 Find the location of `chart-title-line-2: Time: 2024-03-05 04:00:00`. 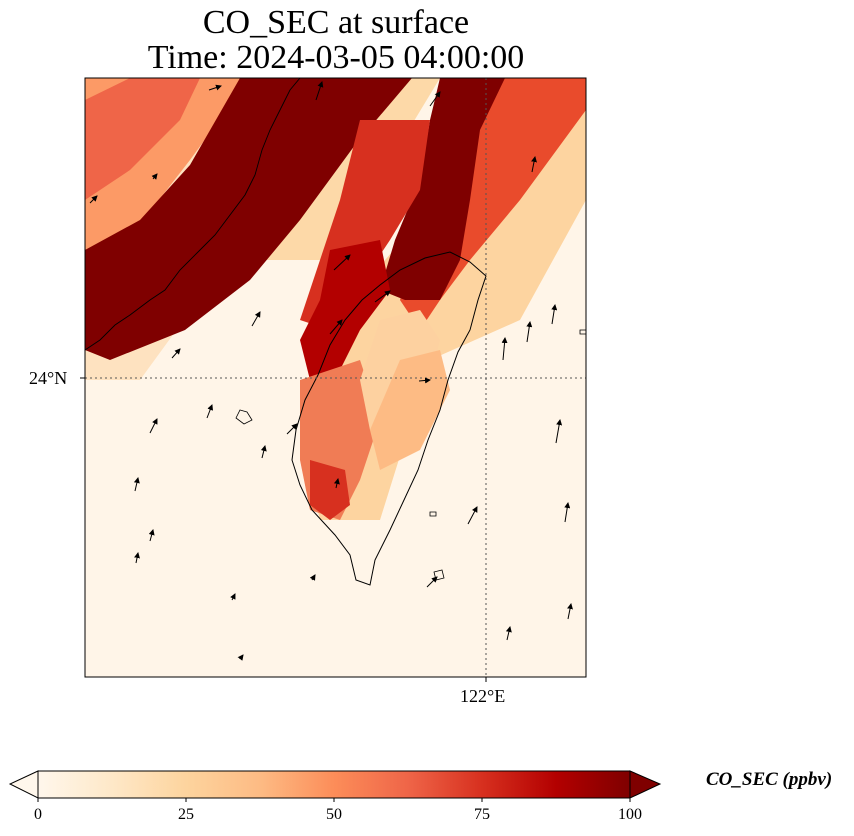

chart-title-line-2: Time: 2024-03-05 04:00:00 is located at coordinates (336, 57).